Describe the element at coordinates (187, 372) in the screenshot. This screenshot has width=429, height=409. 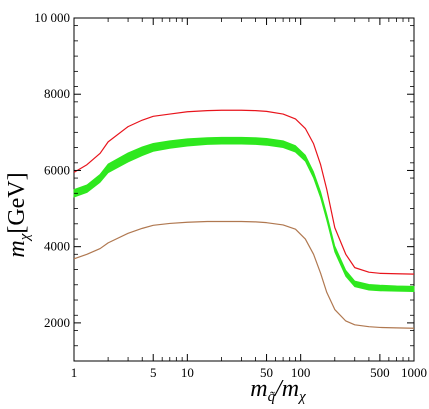
I see `x-tick-label: 10` at that location.